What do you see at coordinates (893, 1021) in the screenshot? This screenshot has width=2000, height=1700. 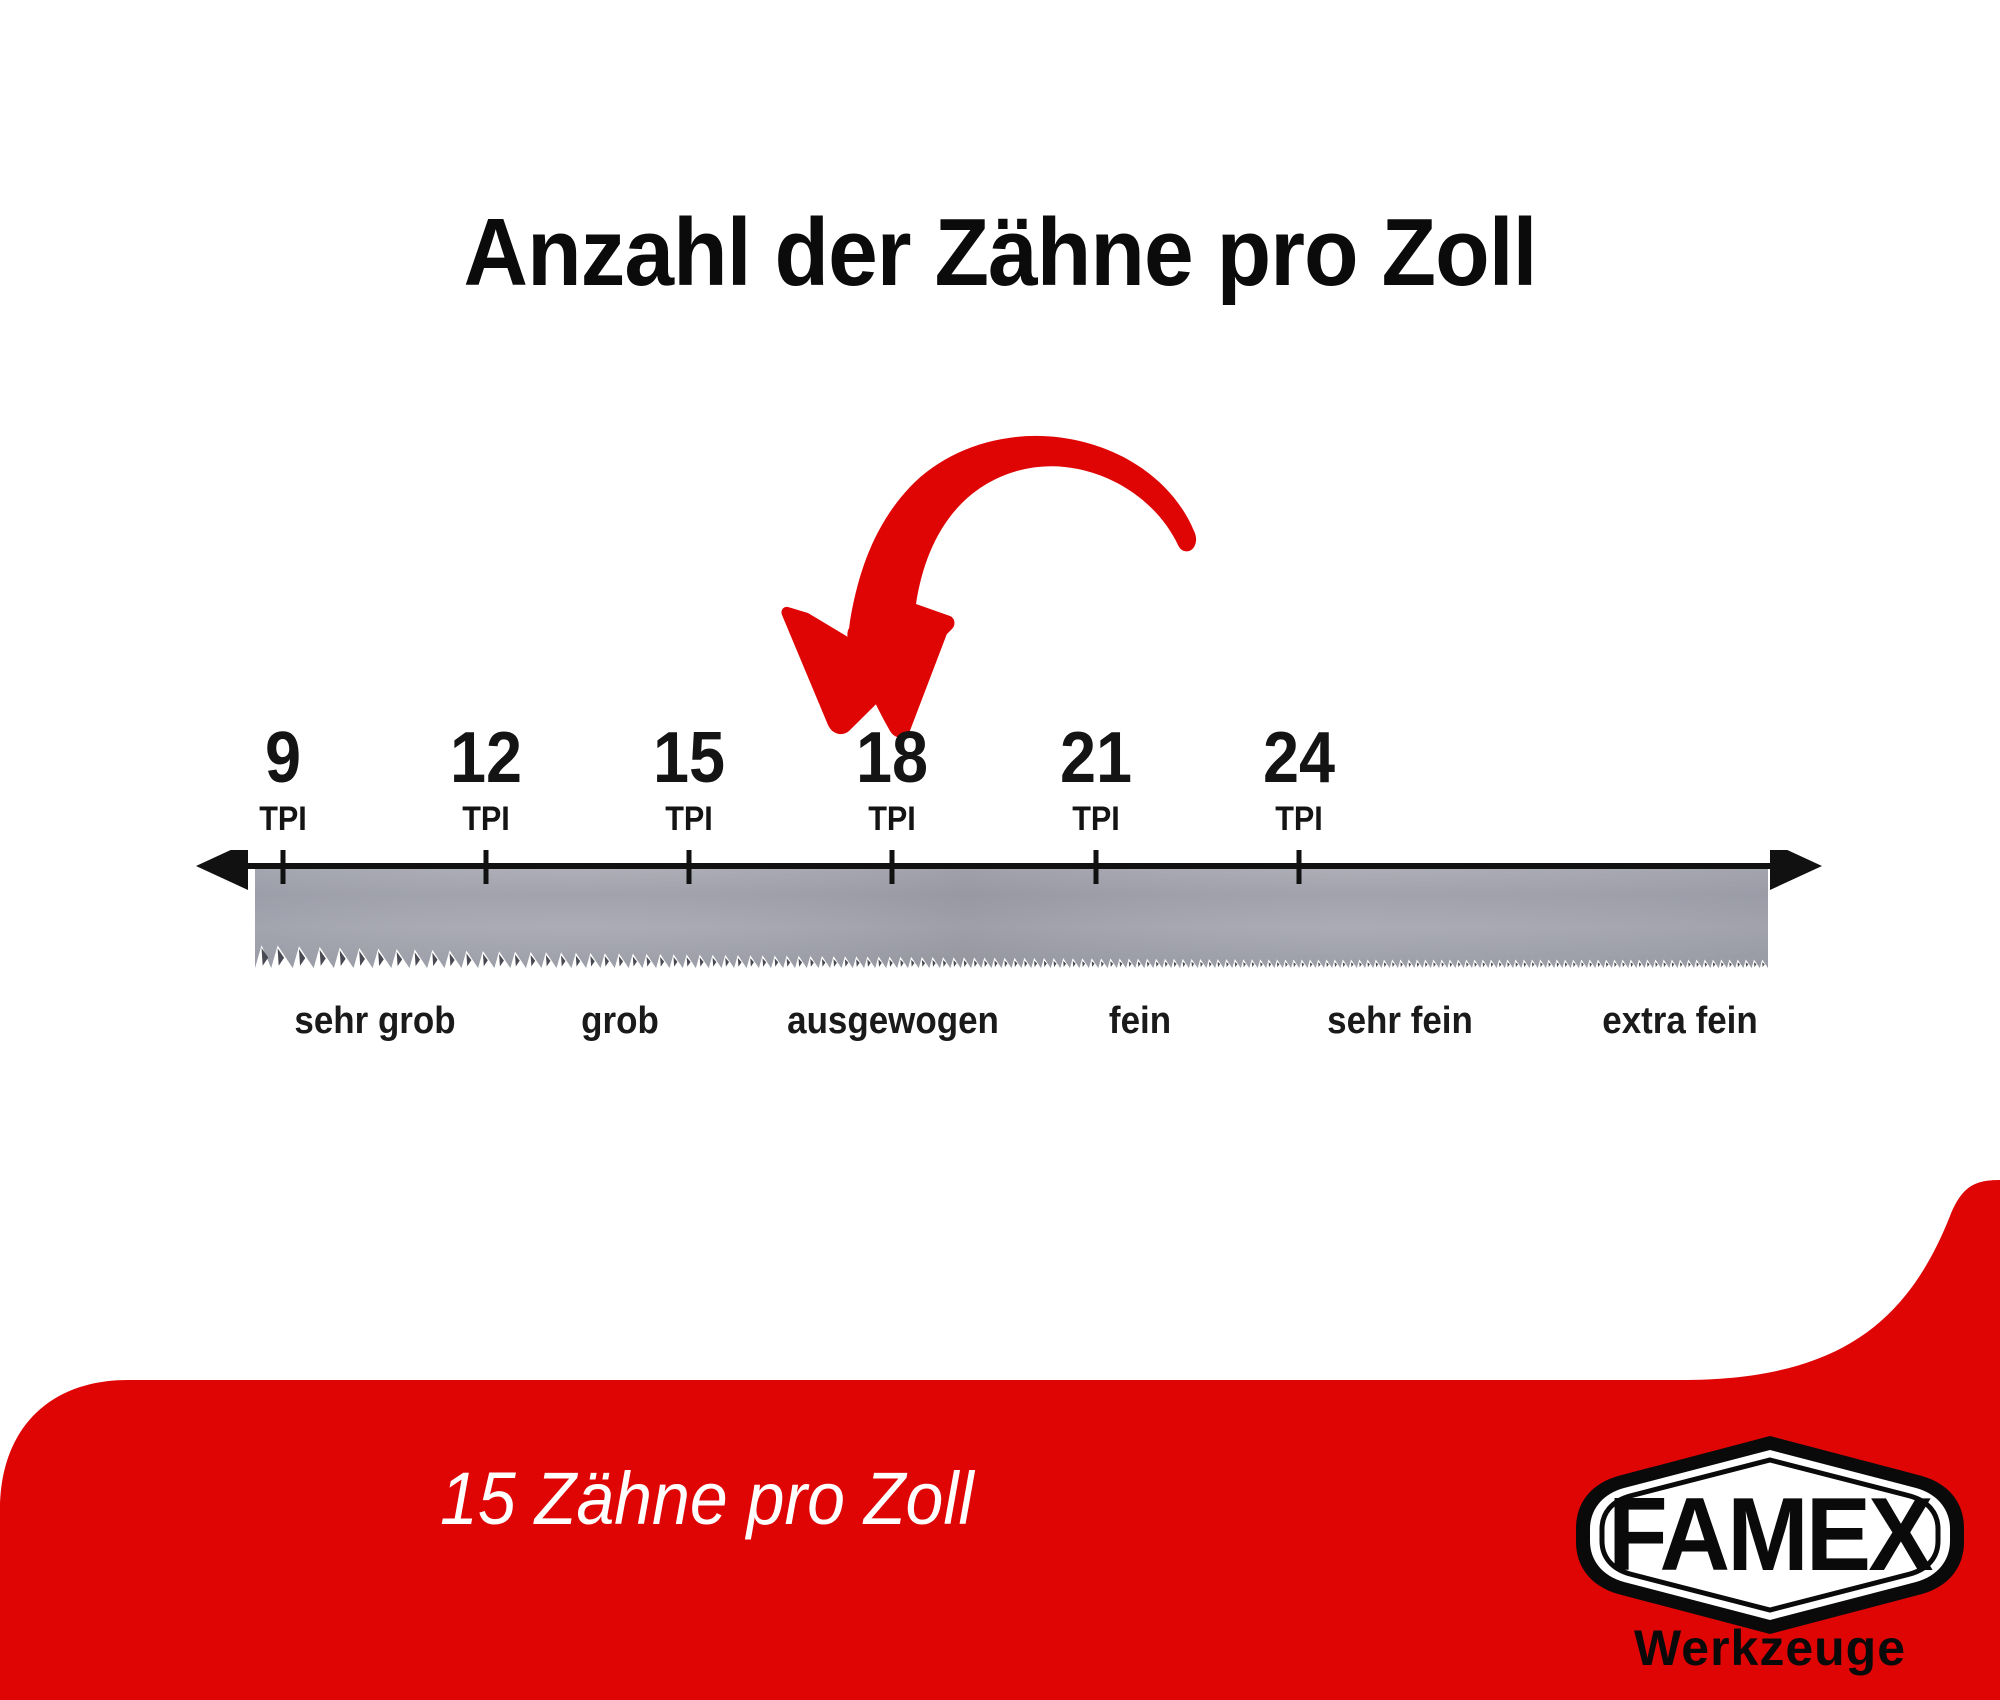 I see `caption-ausgewogen: ausgewogen` at bounding box center [893, 1021].